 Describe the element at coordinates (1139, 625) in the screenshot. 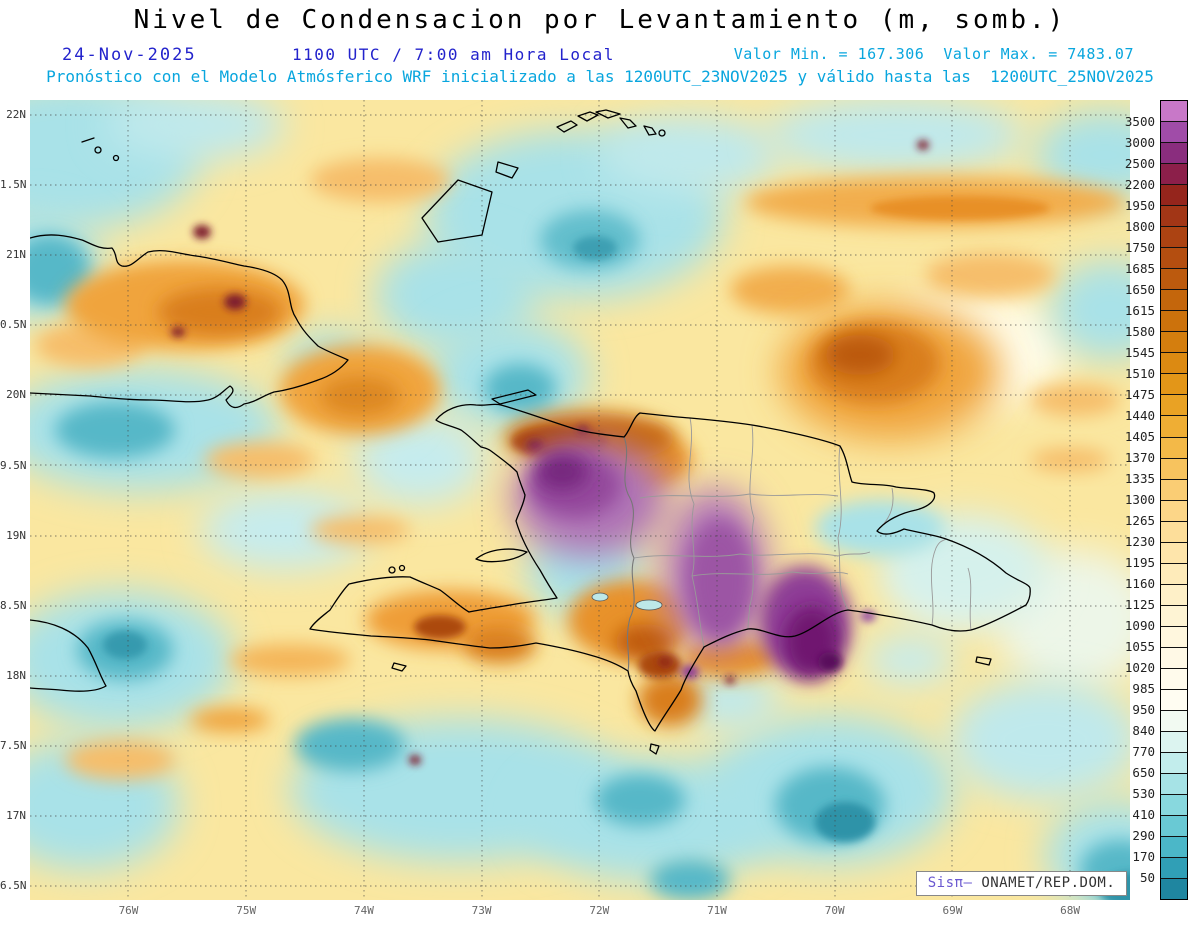

I see `colorbar-label: 1090` at that location.